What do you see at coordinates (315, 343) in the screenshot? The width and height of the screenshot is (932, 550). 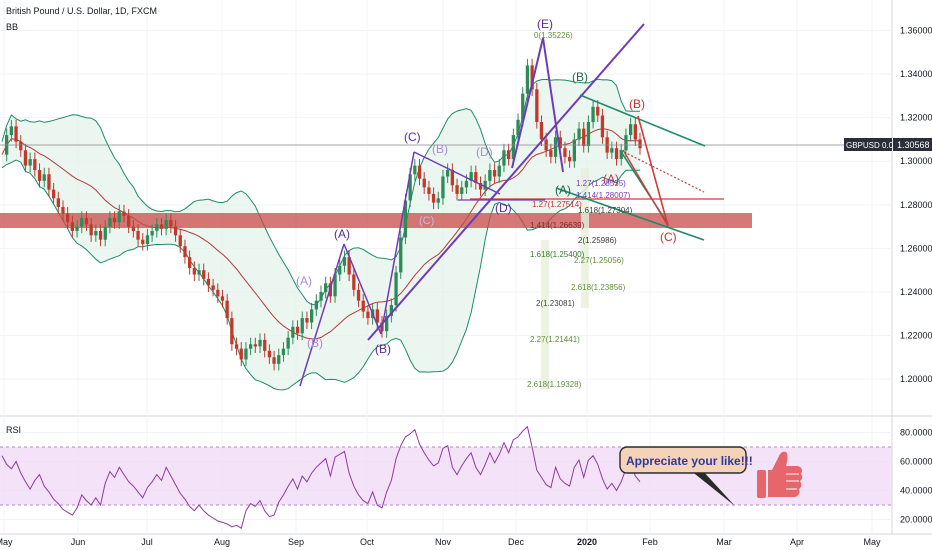 I see `wave-label-b-left: (B)` at bounding box center [315, 343].